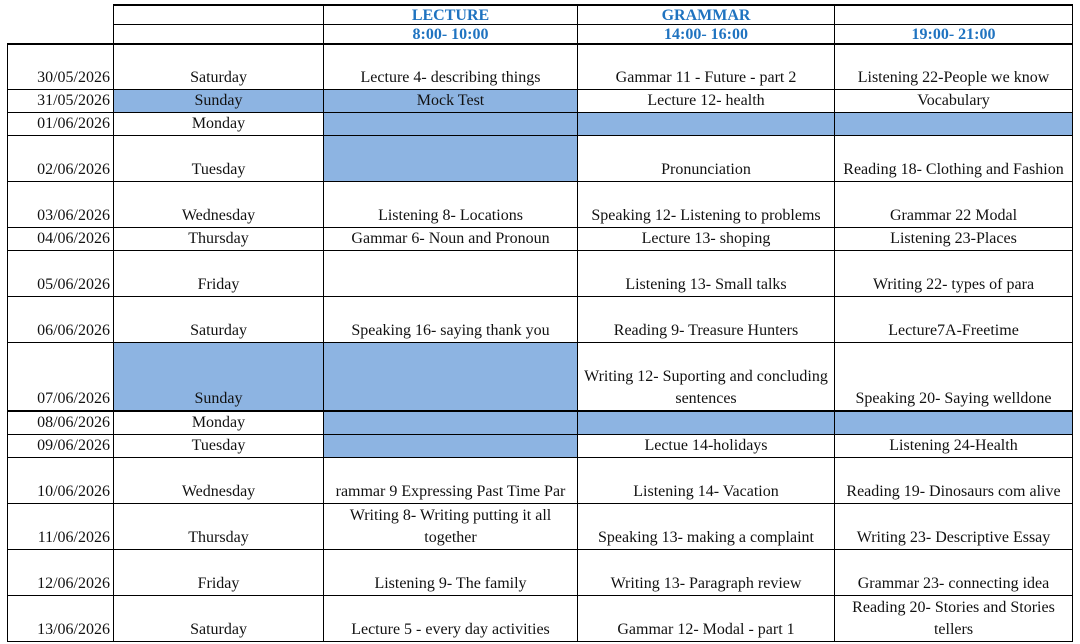 The image size is (1080, 644). I want to click on table-row: 08/06/2026 Monday, so click(540, 422).